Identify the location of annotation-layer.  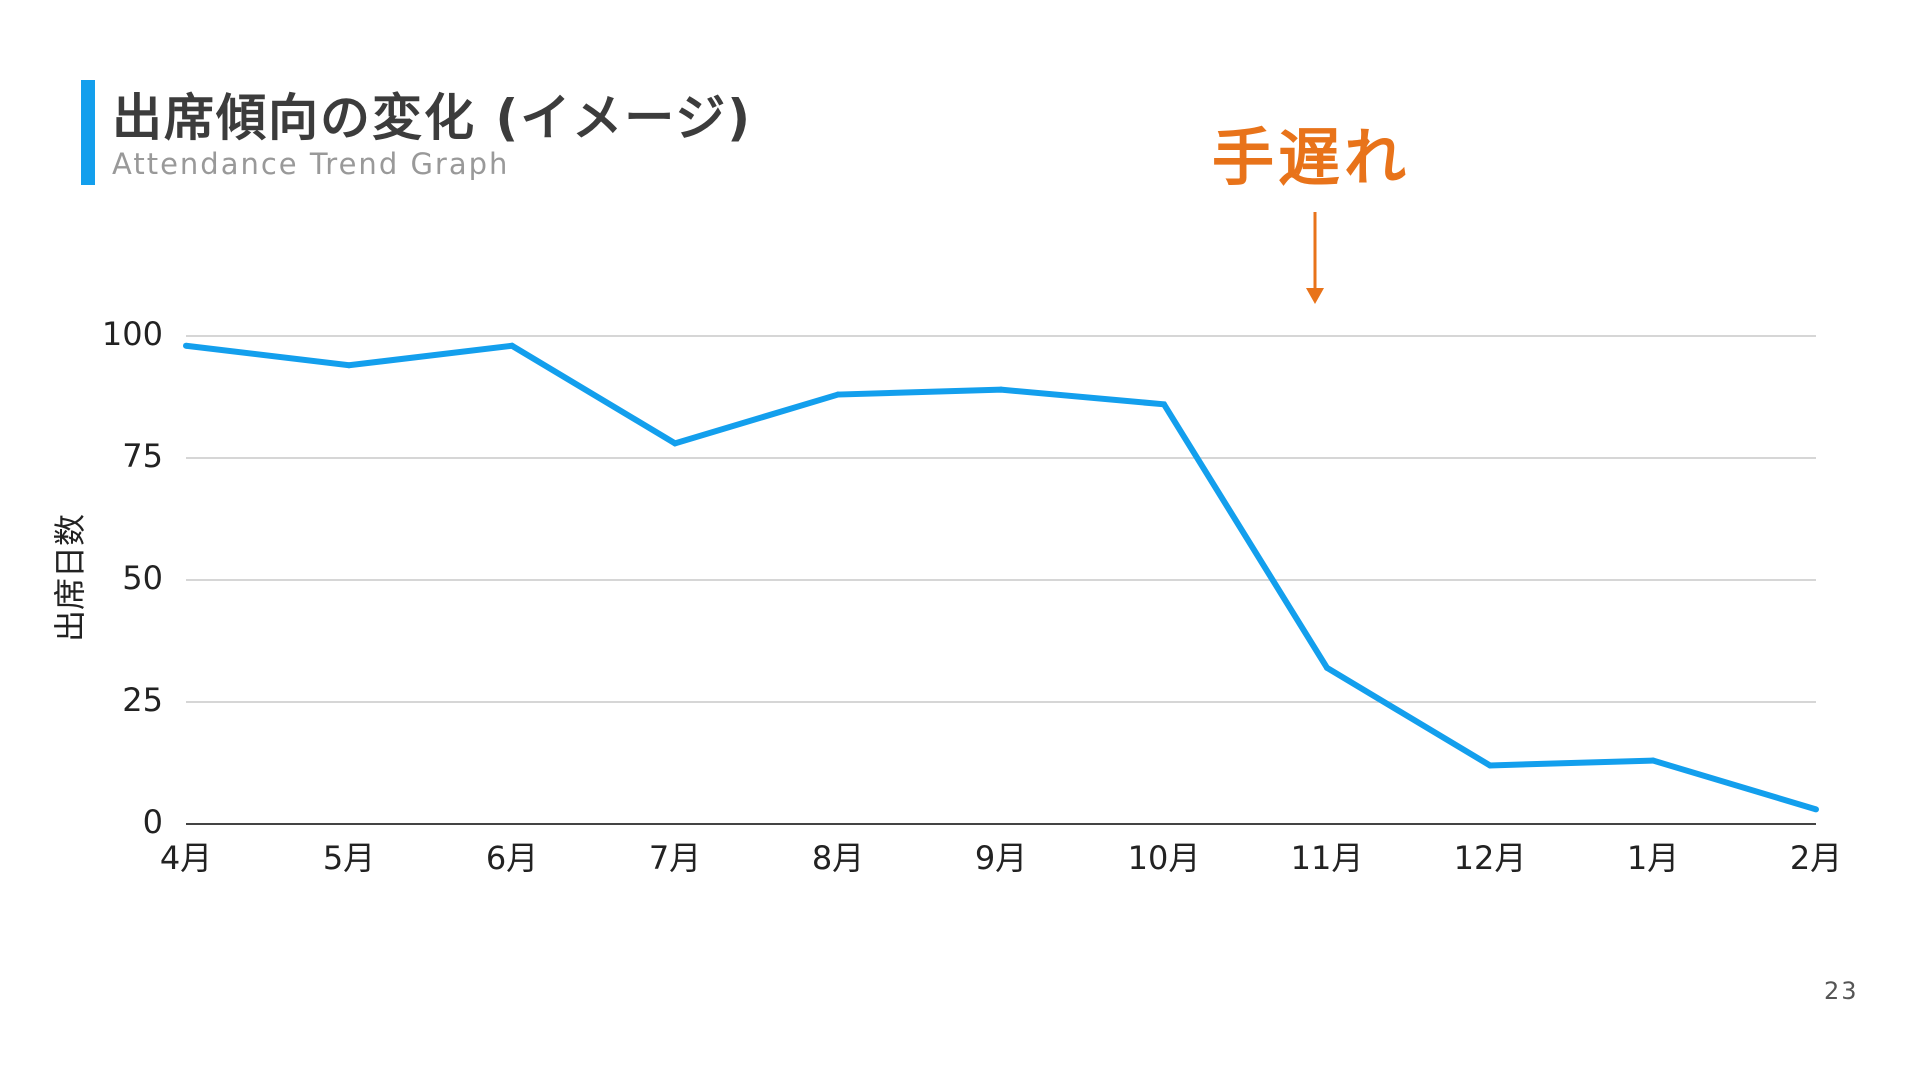
(1315, 258).